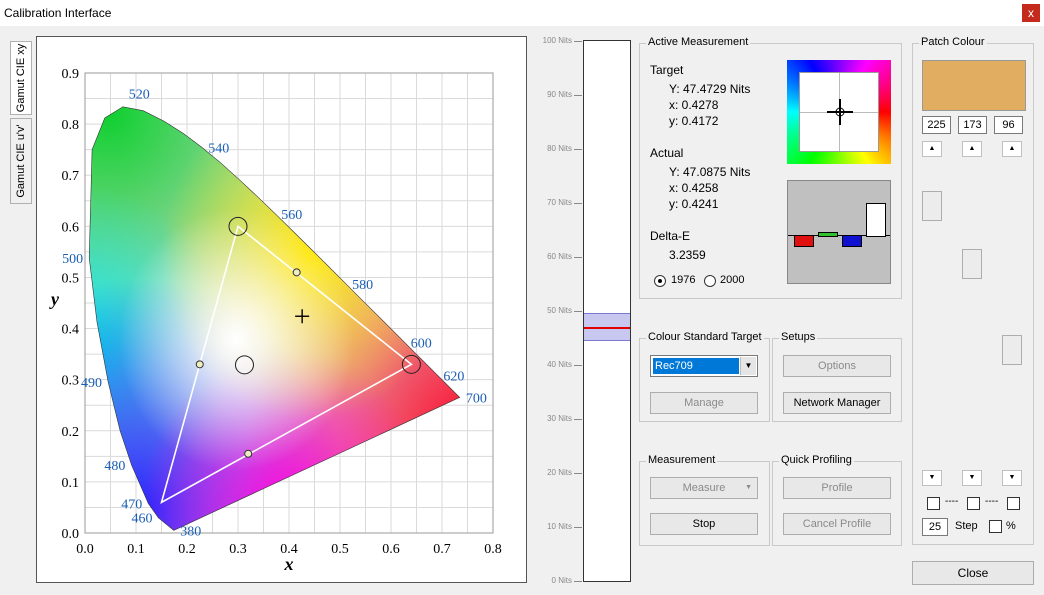 The width and height of the screenshot is (1044, 595). Describe the element at coordinates (973, 573) in the screenshot. I see `close-button: Close` at that location.